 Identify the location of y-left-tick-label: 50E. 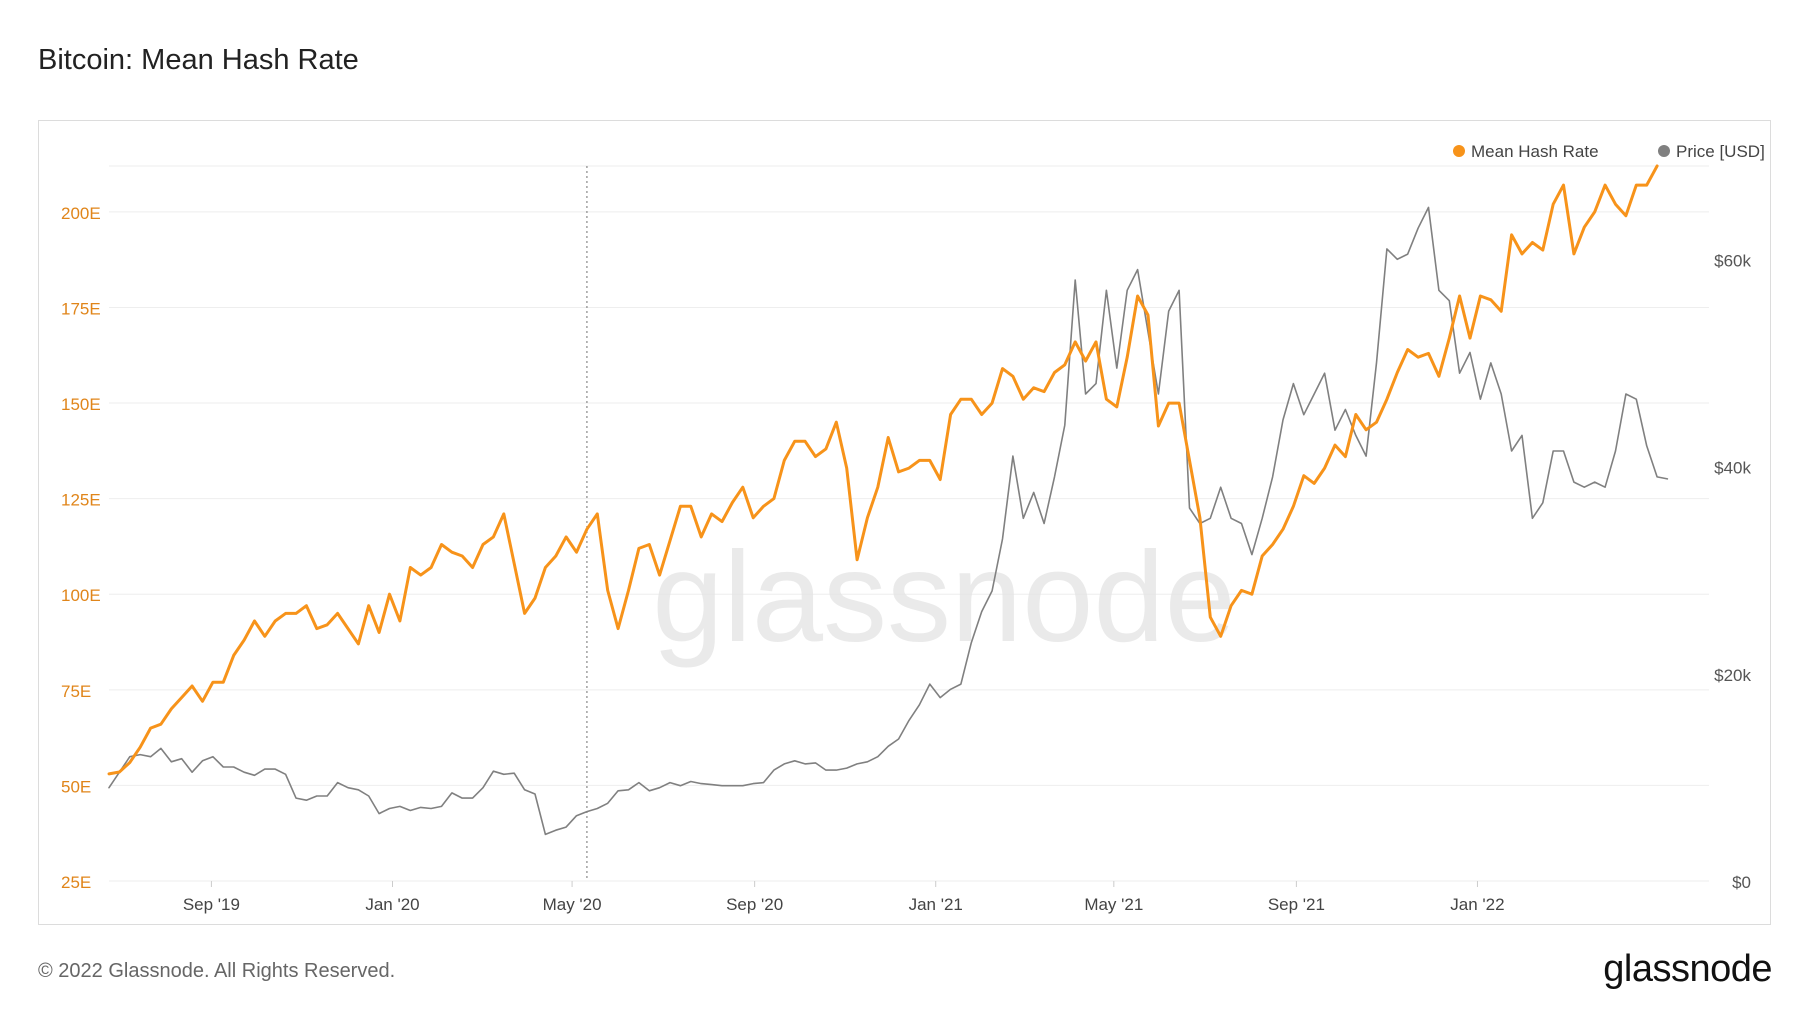
(76, 786).